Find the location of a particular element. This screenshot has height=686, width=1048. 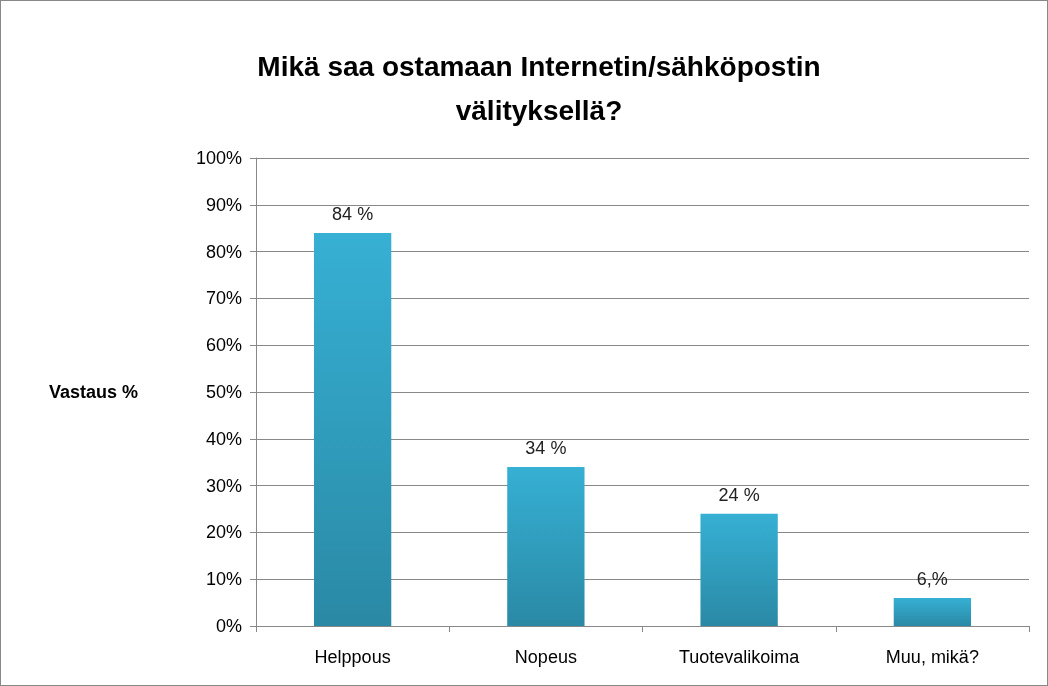

x-tick-label: Tuotevalikoima is located at coordinates (739, 657).